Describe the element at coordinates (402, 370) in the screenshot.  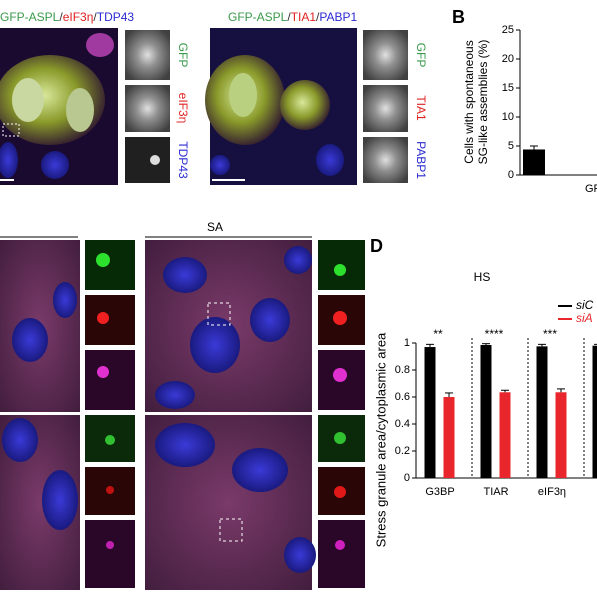
I see `y-tick-label: 0.8` at that location.